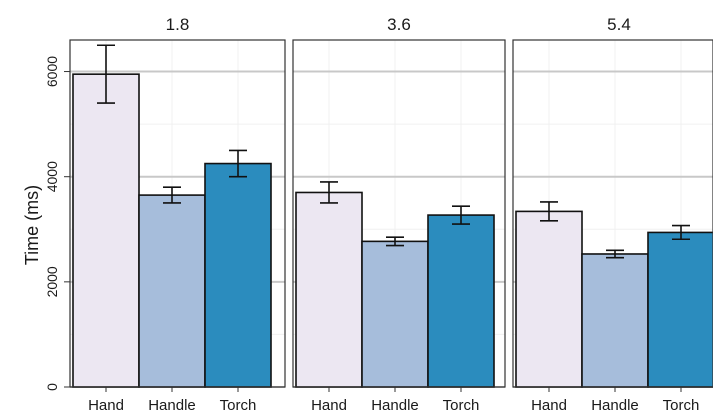  Describe the element at coordinates (52, 281) in the screenshot. I see `y-tick-label: 2000` at that location.